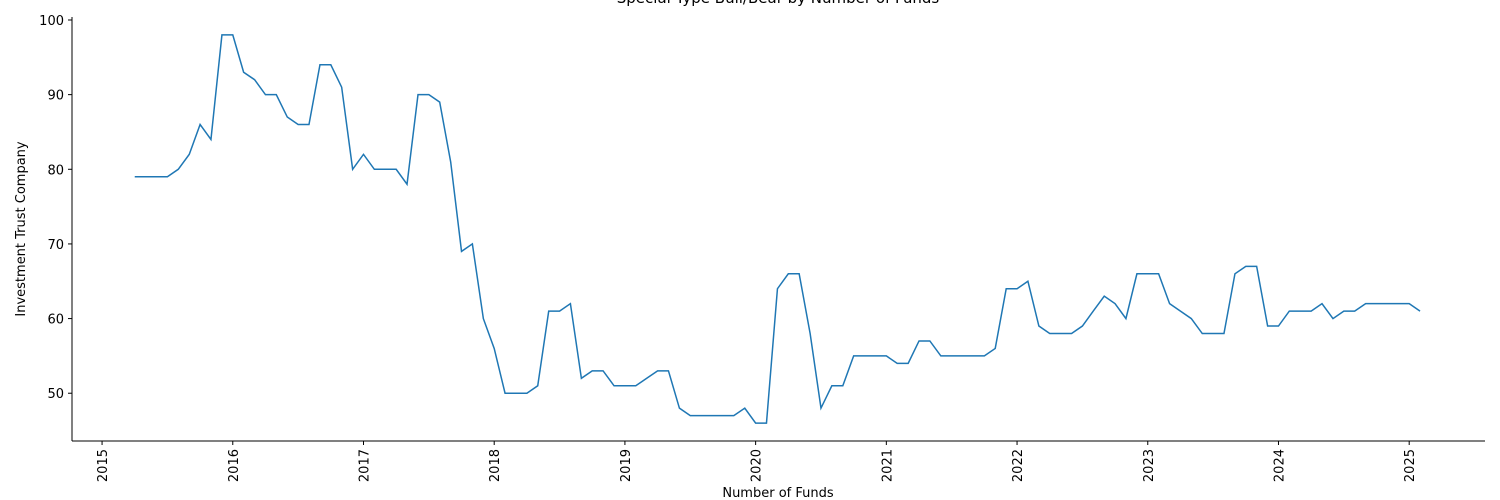  Describe the element at coordinates (103, 465) in the screenshot. I see `x-tick-label: 2015` at that location.